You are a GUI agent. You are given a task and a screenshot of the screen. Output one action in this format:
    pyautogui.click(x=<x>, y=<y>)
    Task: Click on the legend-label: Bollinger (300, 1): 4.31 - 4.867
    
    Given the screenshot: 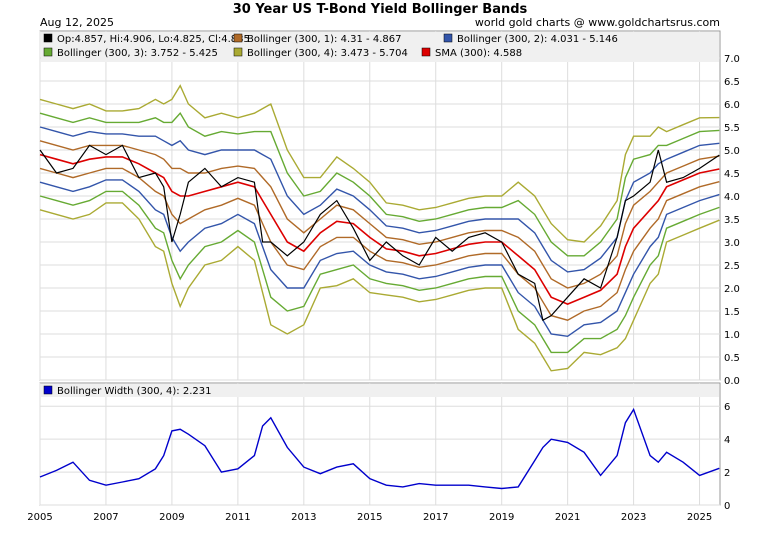 What is the action you would take?
    pyautogui.click(x=324, y=39)
    